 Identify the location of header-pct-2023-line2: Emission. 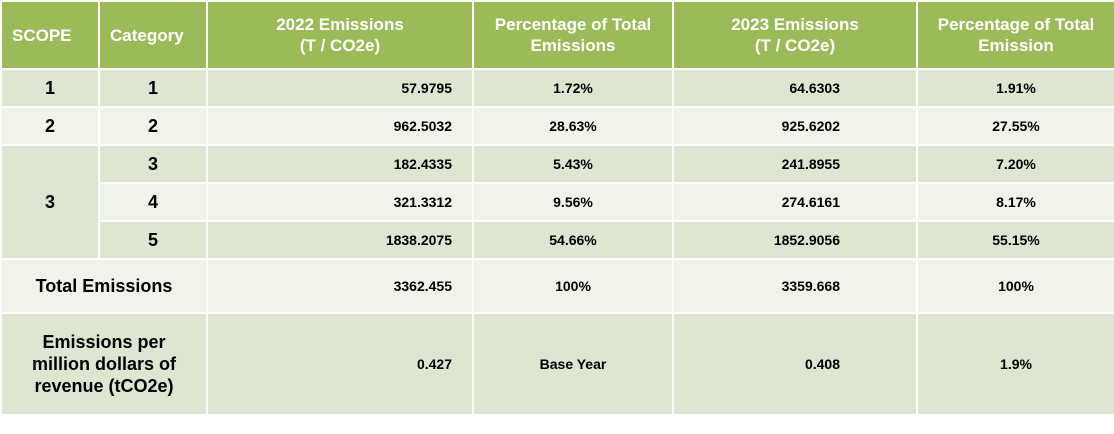
(1016, 45).